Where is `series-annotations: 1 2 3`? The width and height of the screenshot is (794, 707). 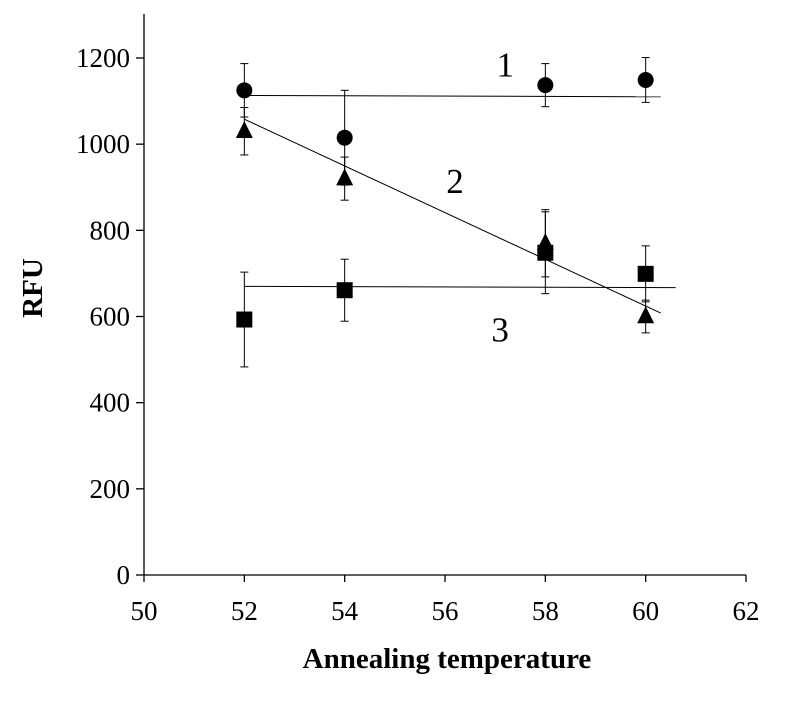
series-annotations: 1 2 3 is located at coordinates (480, 197).